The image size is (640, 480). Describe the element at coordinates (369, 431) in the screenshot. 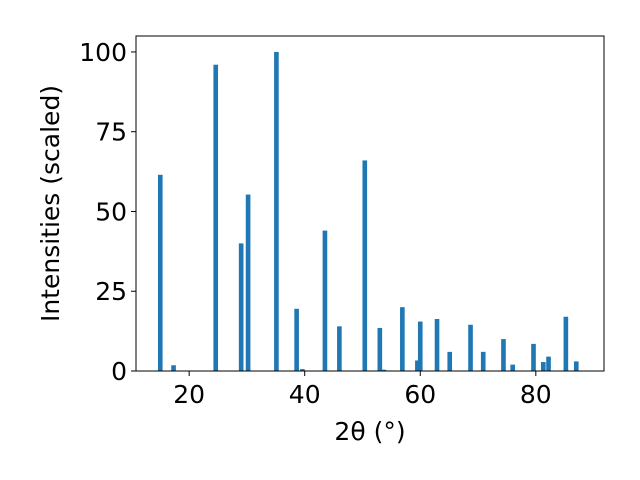

I see `x-axis-label: 2θ (°)` at that location.